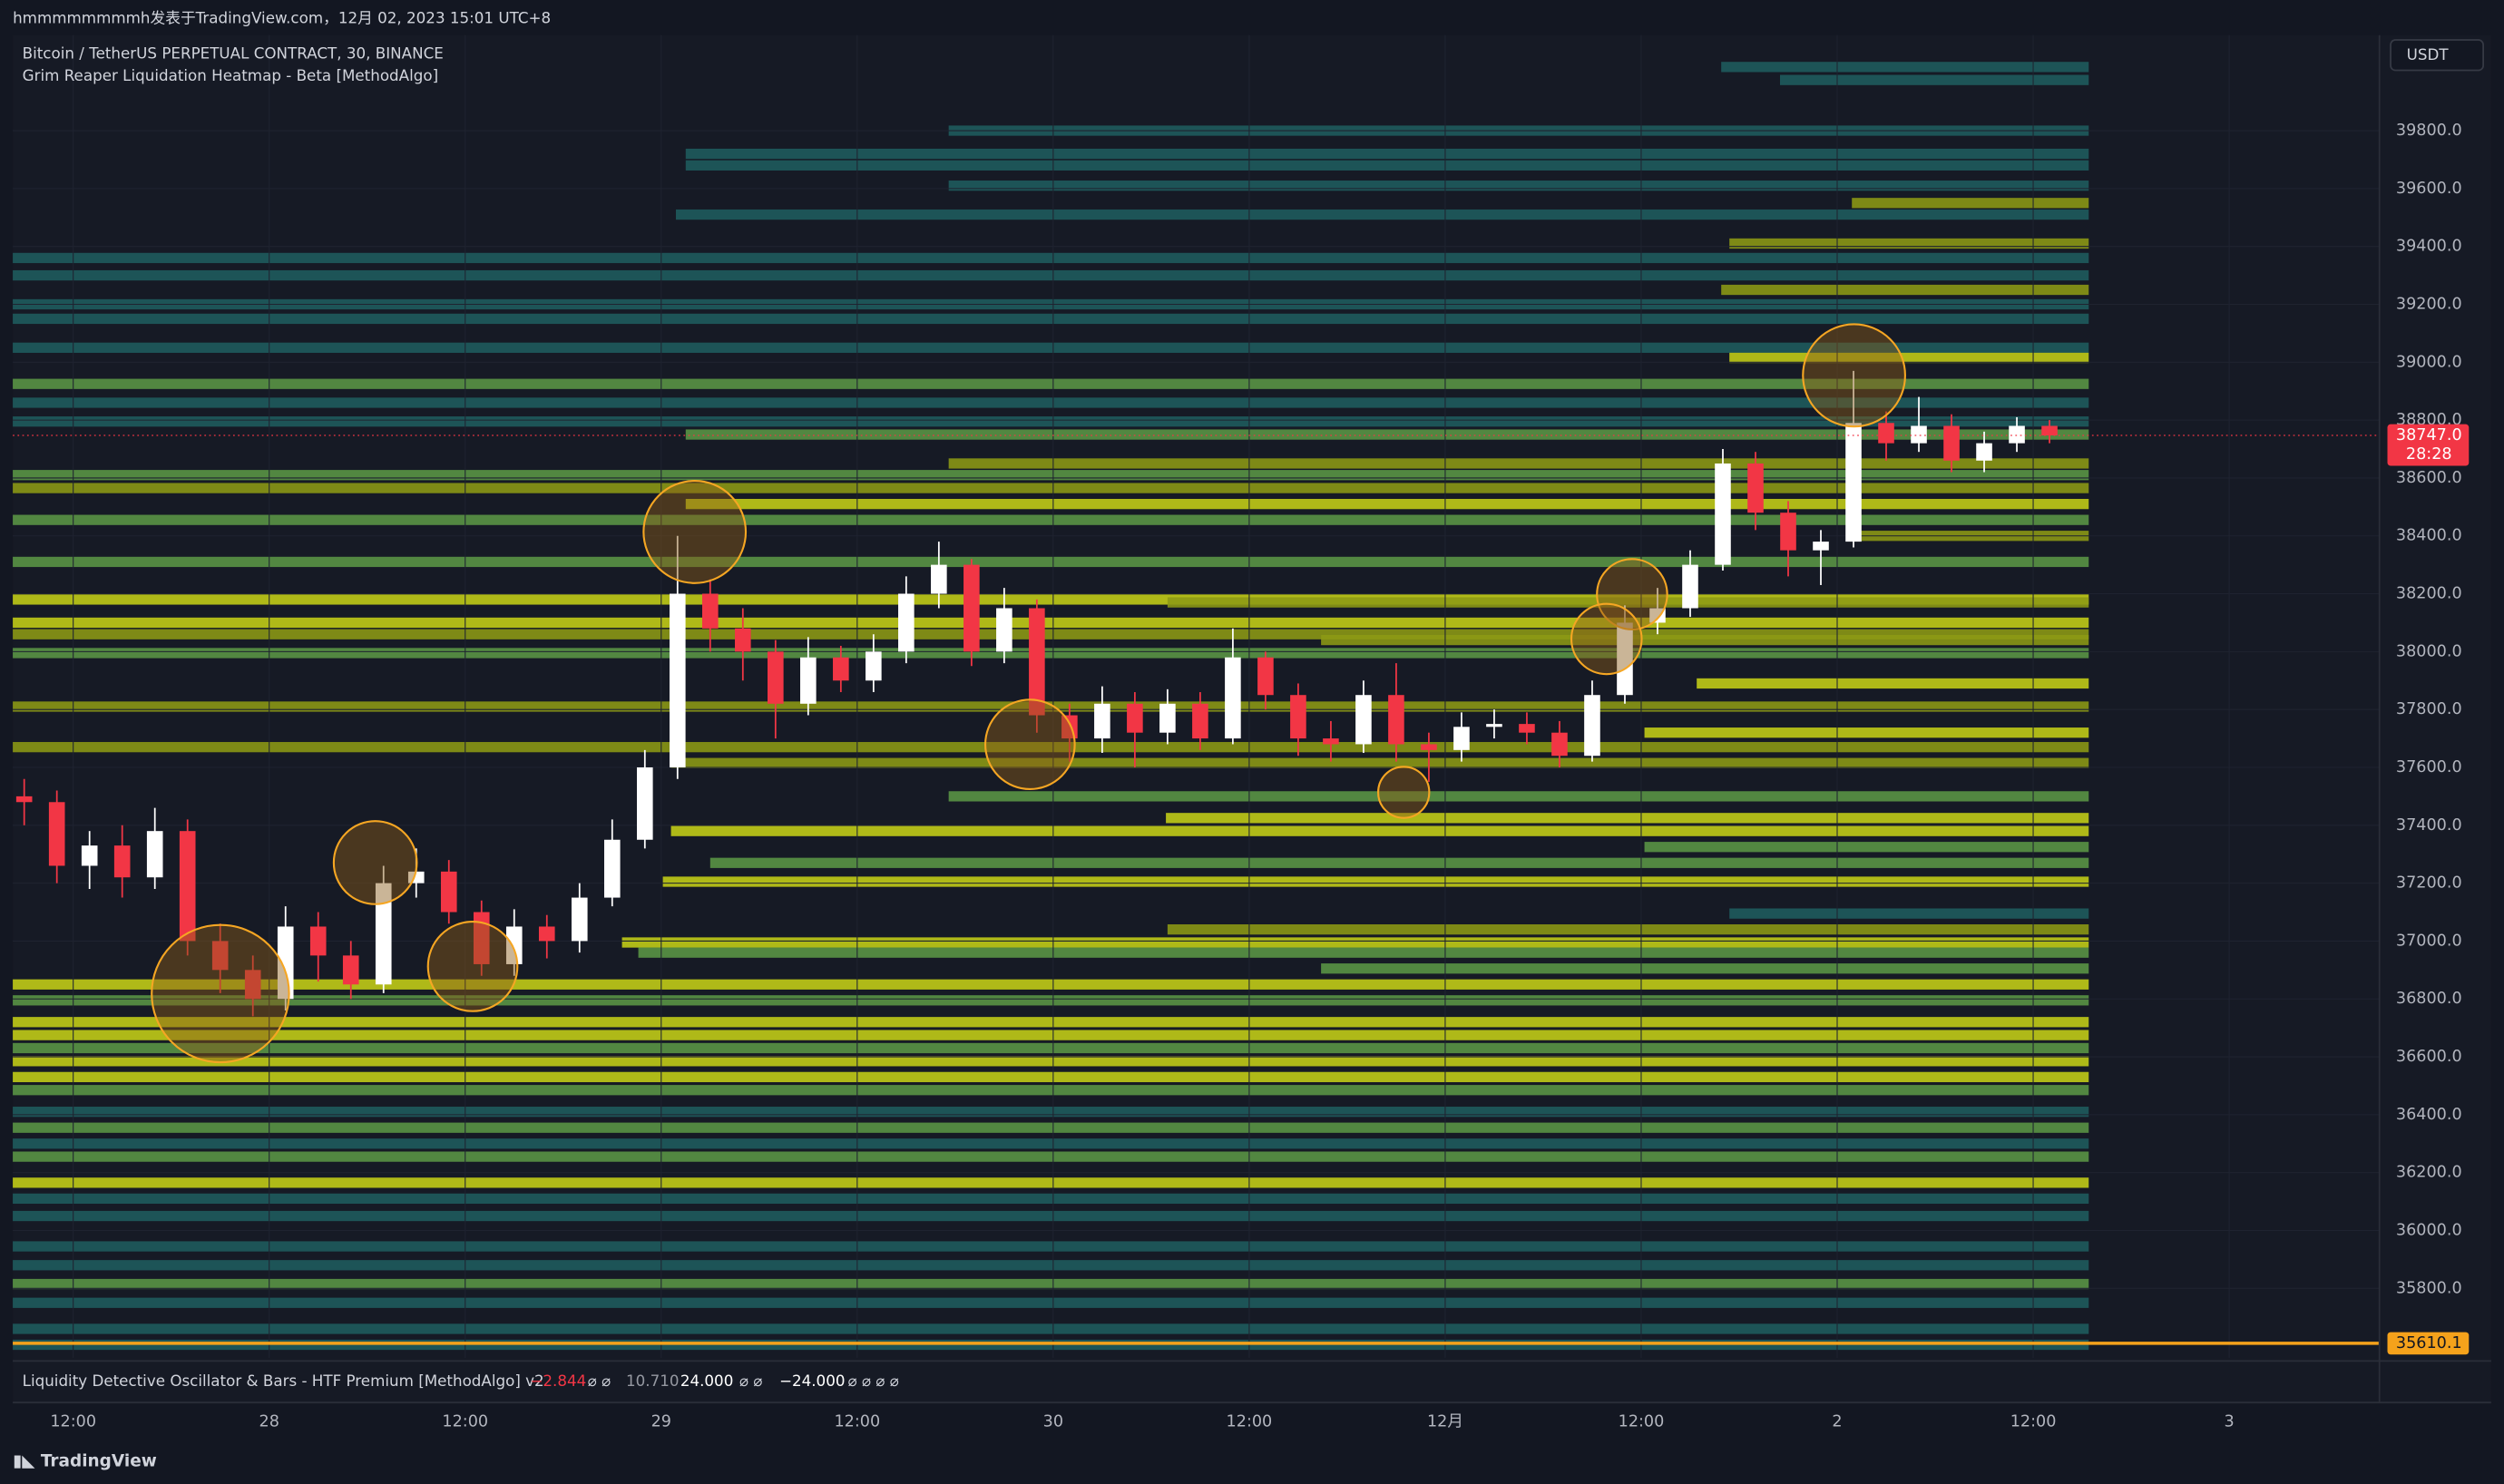 Image resolution: width=2504 pixels, height=1484 pixels. I want to click on x-tick-label: 29, so click(661, 1421).